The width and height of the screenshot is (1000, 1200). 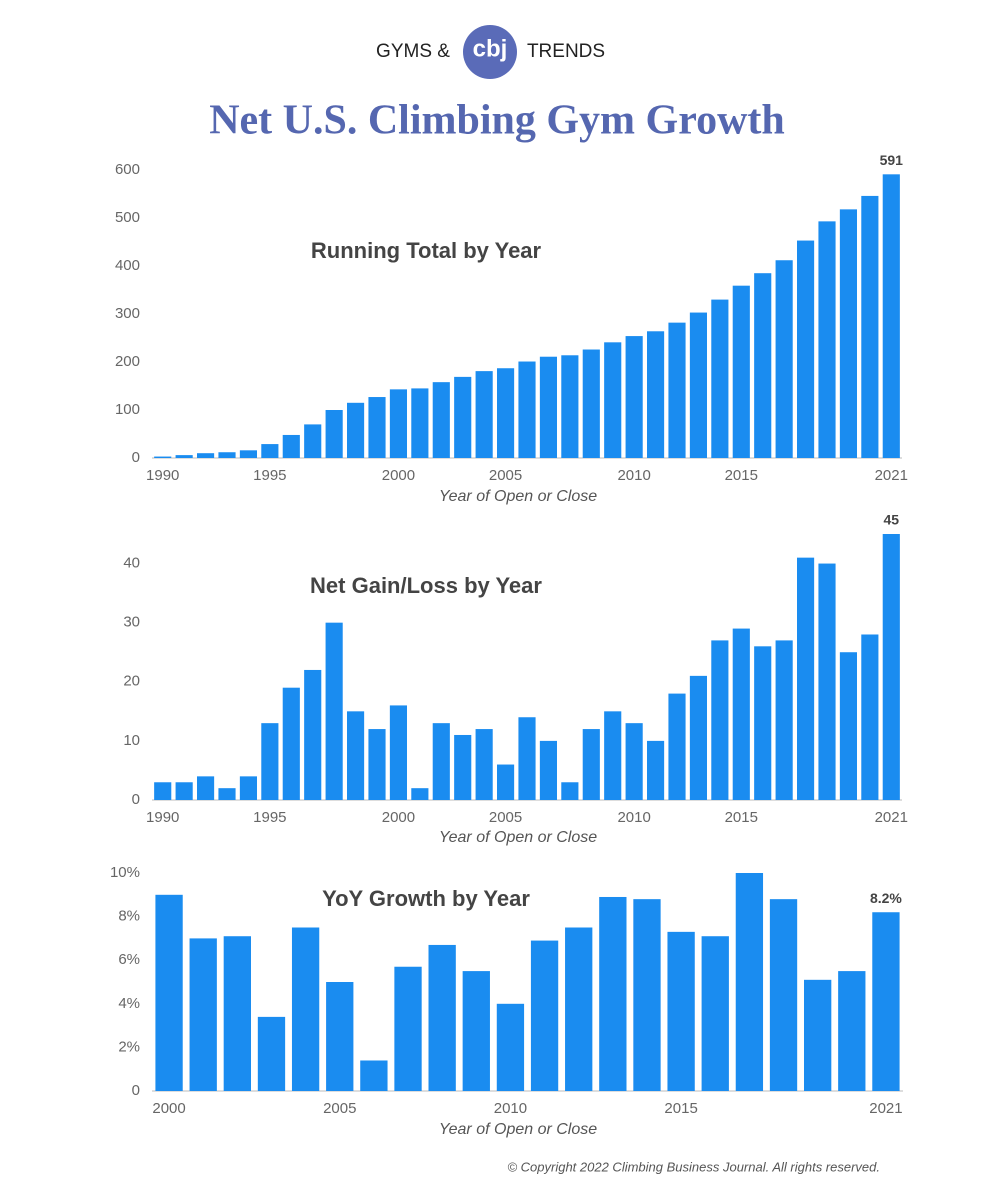 I want to click on brand-right: TRENDS, so click(x=566, y=51).